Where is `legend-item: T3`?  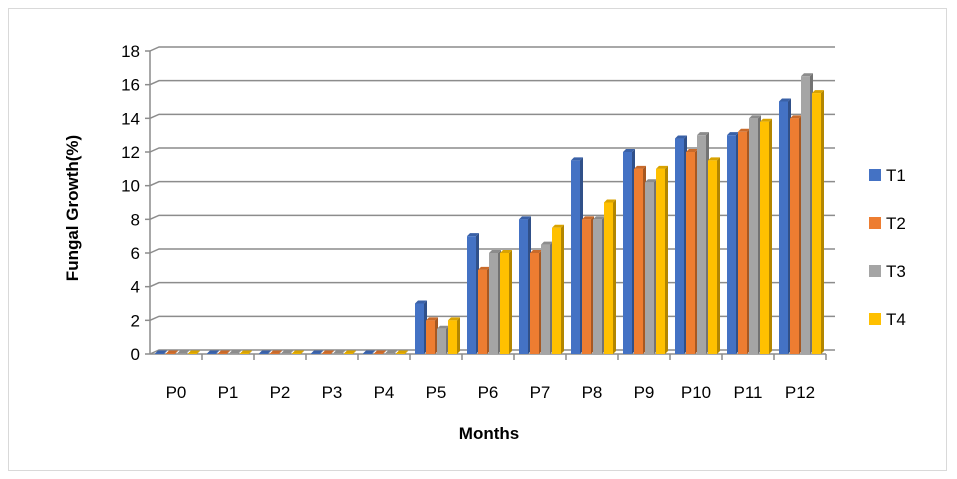 legend-item: T3 is located at coordinates (887, 271).